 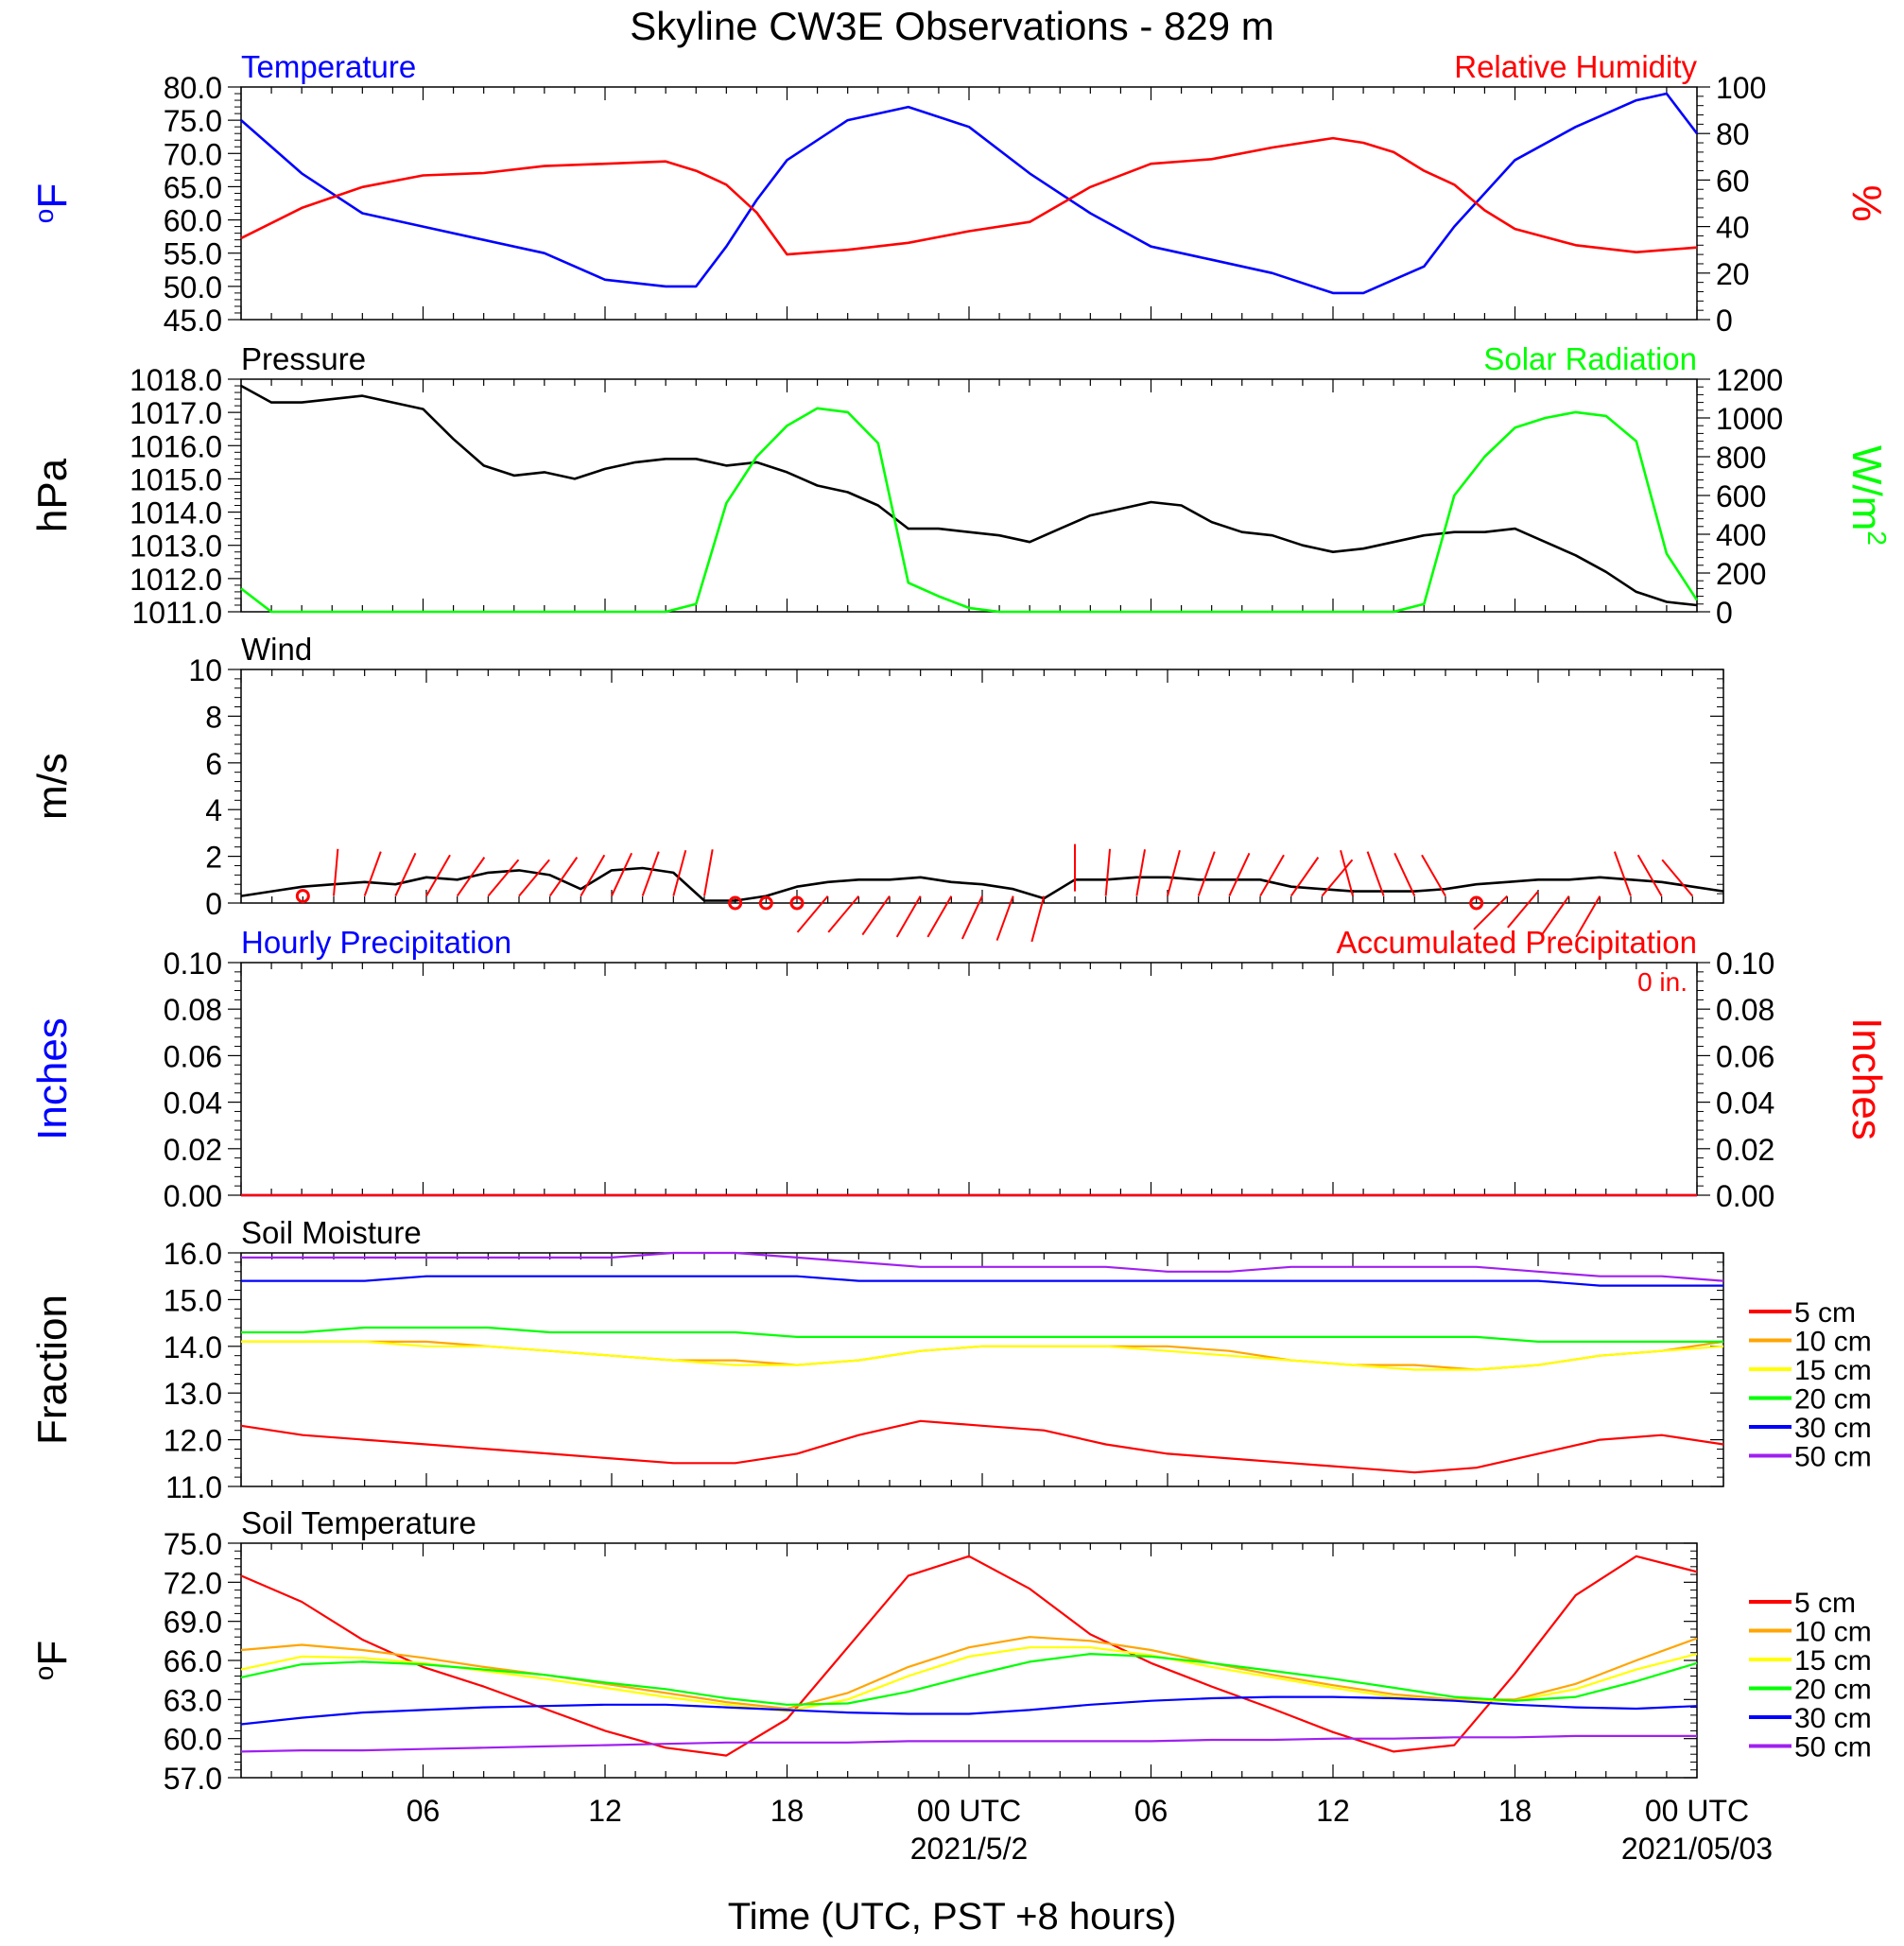 What do you see at coordinates (1741, 88) in the screenshot?
I see `y2-tick-label: 100` at bounding box center [1741, 88].